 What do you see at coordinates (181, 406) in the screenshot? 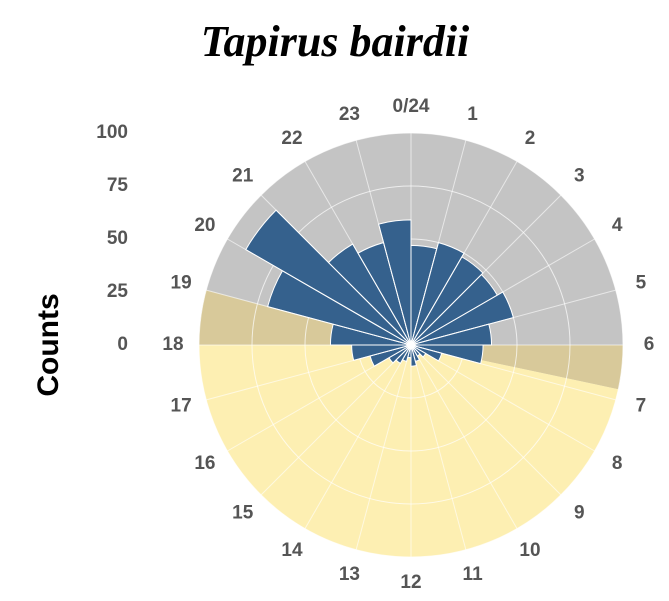
I see `x-tick-label: 17` at bounding box center [181, 406].